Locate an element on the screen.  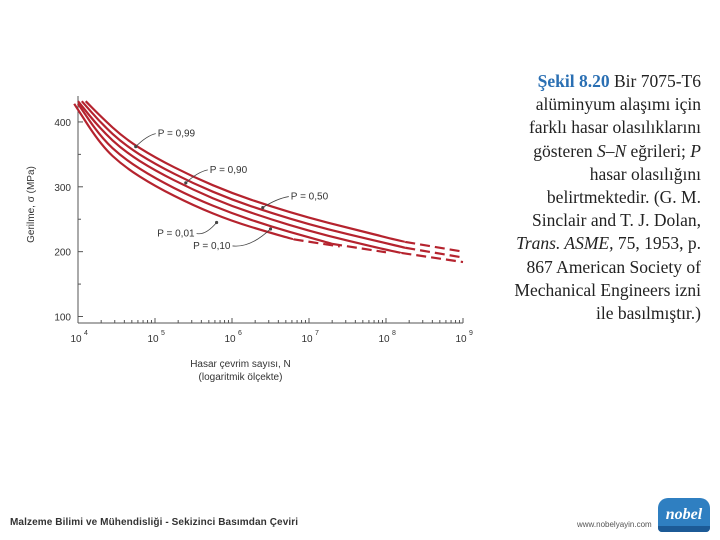
caption-text-2: eğrileri; is located at coordinates (658, 150).